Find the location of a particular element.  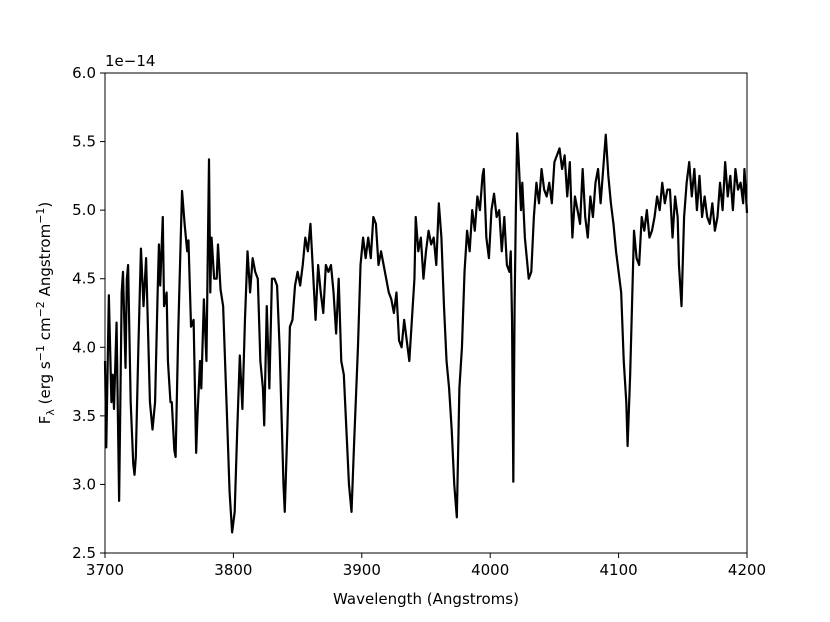

x-tick-label: 3900 is located at coordinates (362, 570).